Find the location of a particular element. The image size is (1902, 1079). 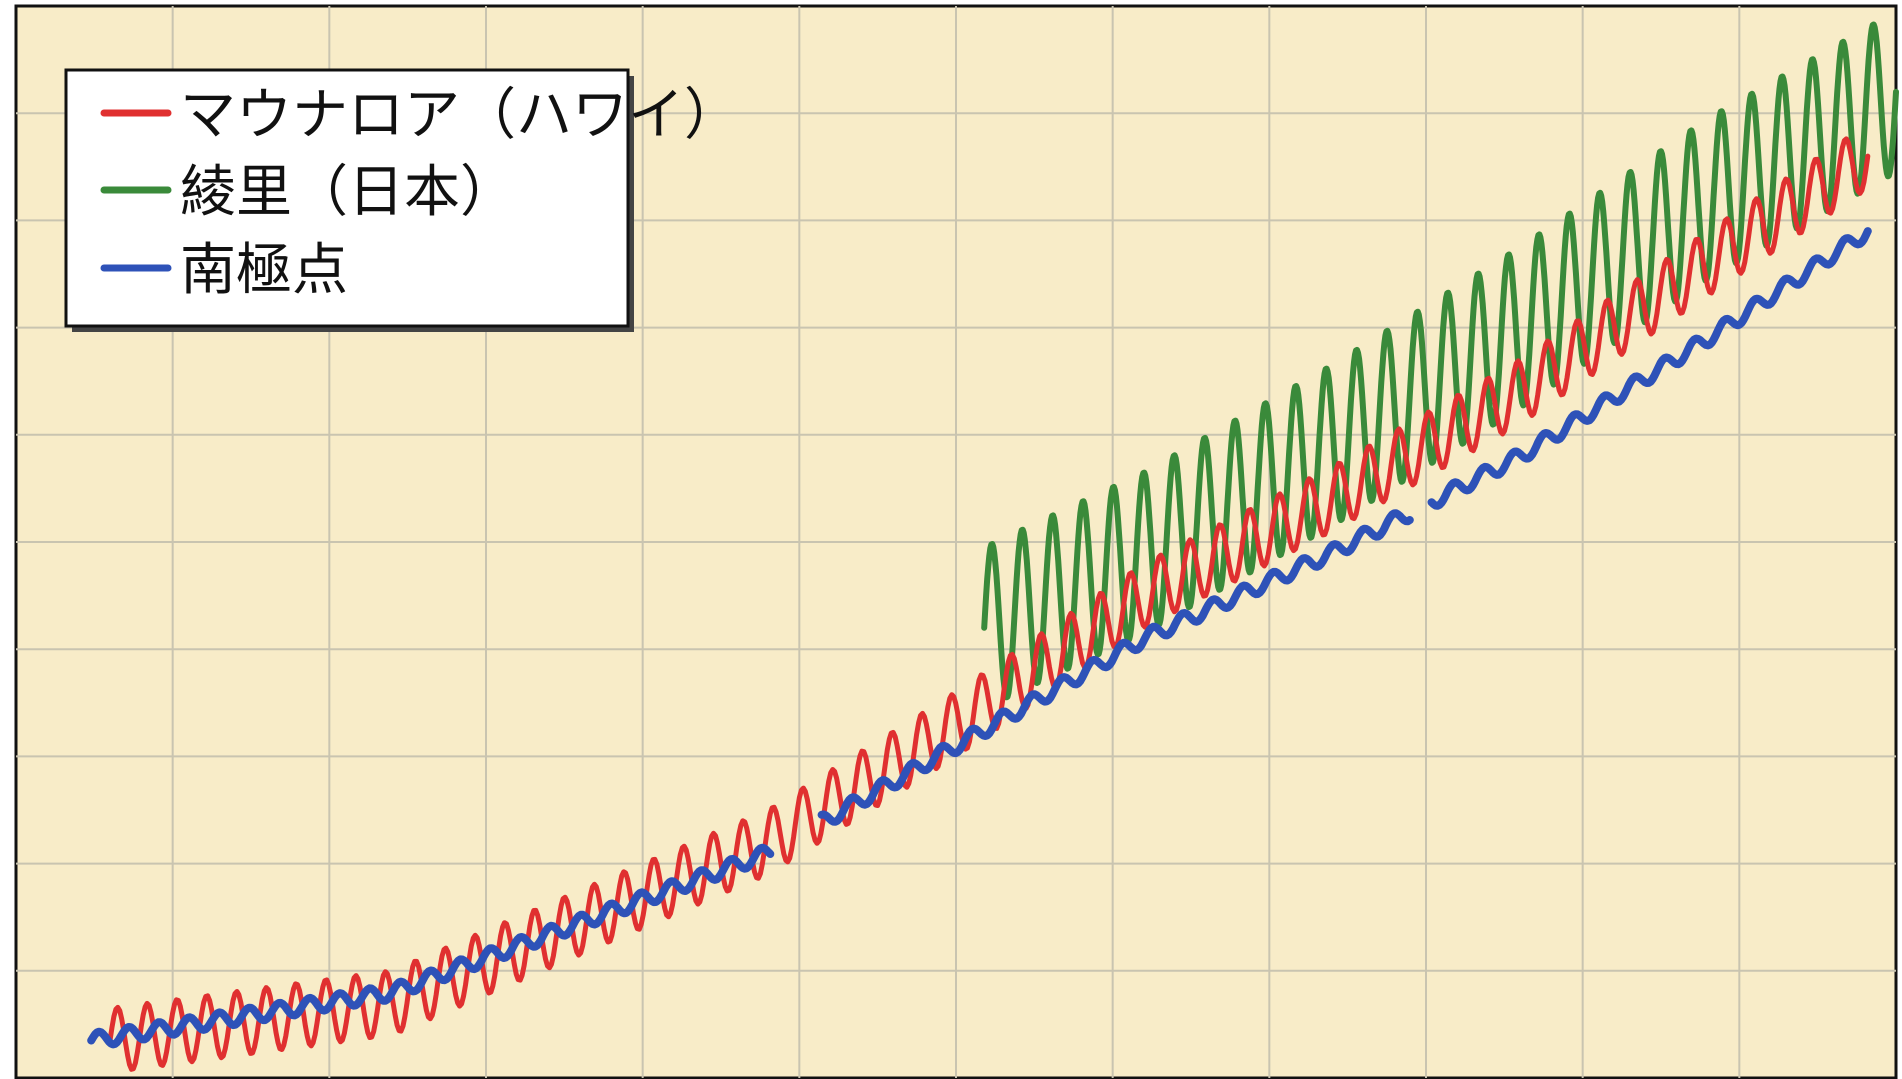

legend: マウナロア（ハワイ） 綾里（日本） 南極点 is located at coordinates (402, 200).